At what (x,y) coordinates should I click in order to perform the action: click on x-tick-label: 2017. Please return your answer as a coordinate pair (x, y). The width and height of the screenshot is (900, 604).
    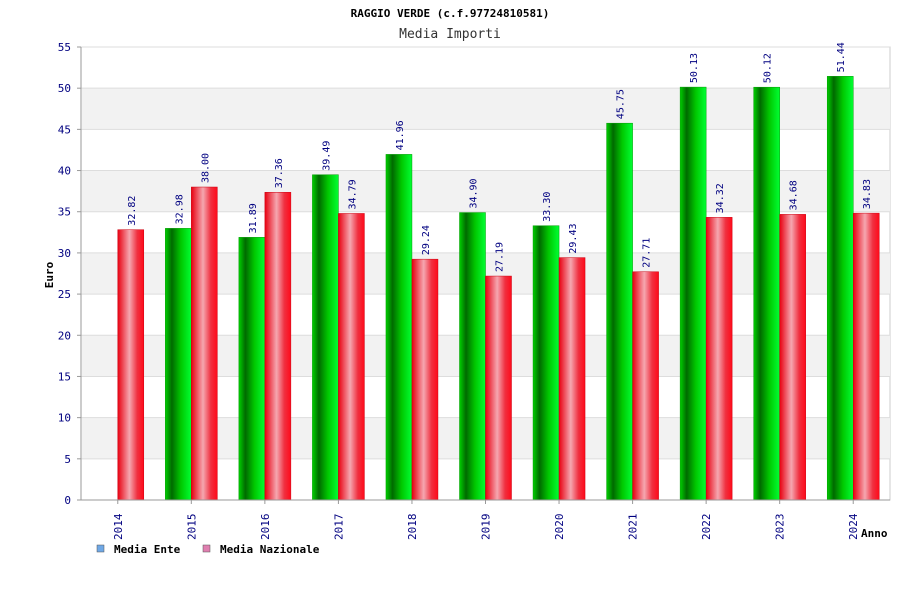
    Looking at the image, I should click on (338, 527).